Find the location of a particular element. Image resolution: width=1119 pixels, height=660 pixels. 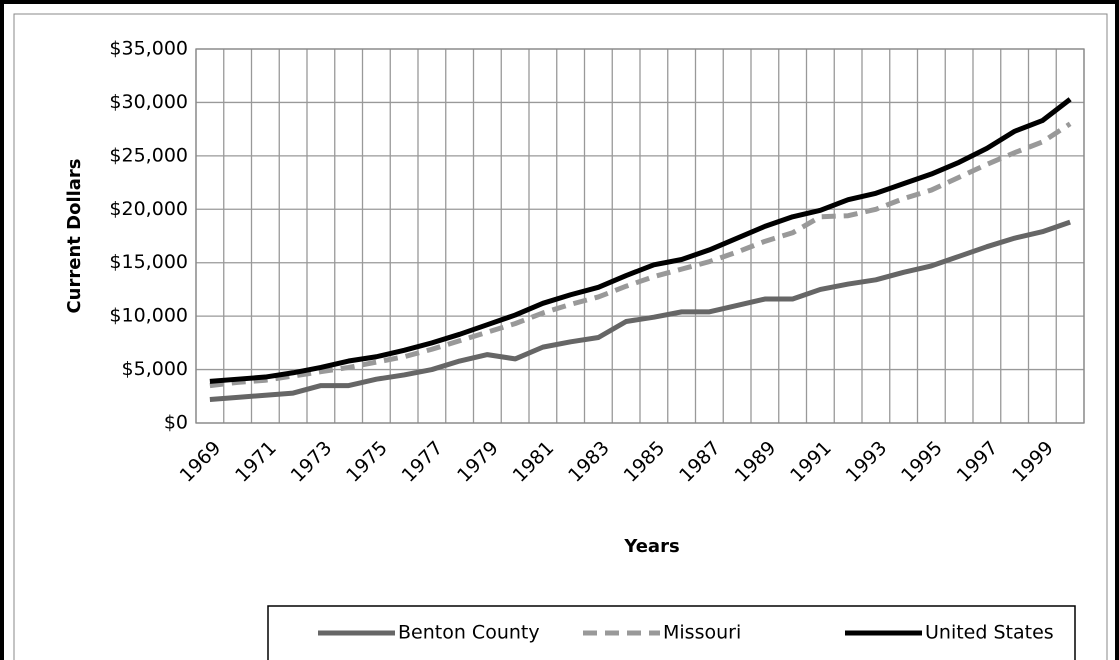

legend-label: Benton County is located at coordinates (469, 633).